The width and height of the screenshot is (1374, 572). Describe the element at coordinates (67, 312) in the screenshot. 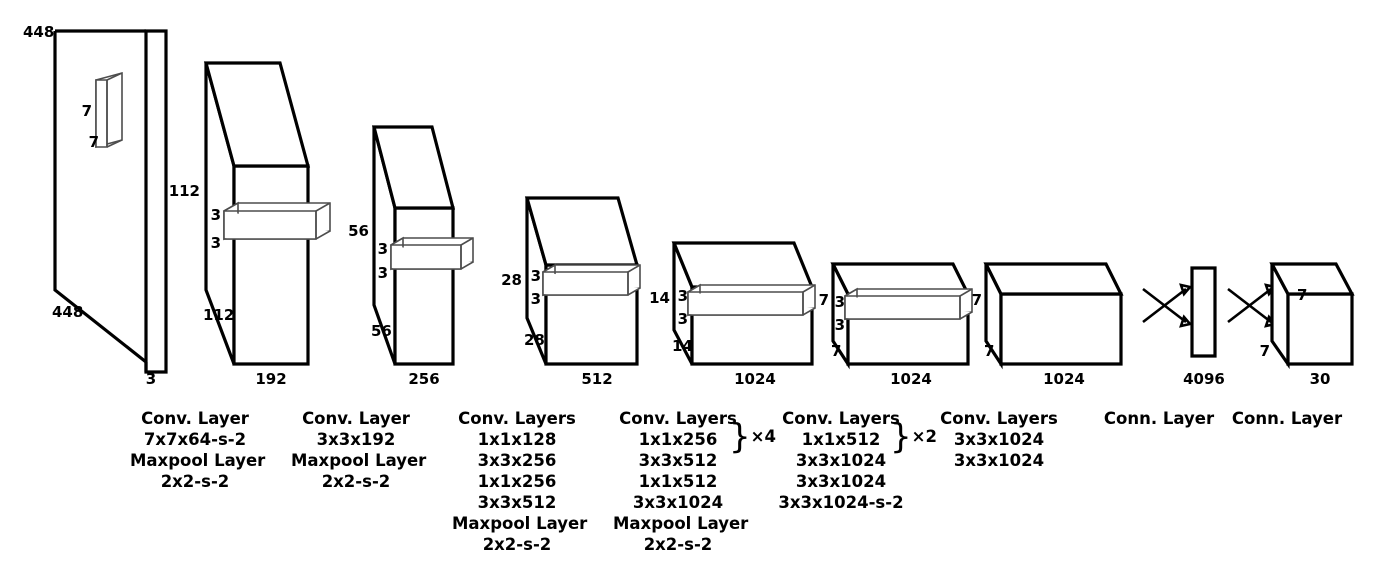

I see `input-depth-label: 448` at that location.